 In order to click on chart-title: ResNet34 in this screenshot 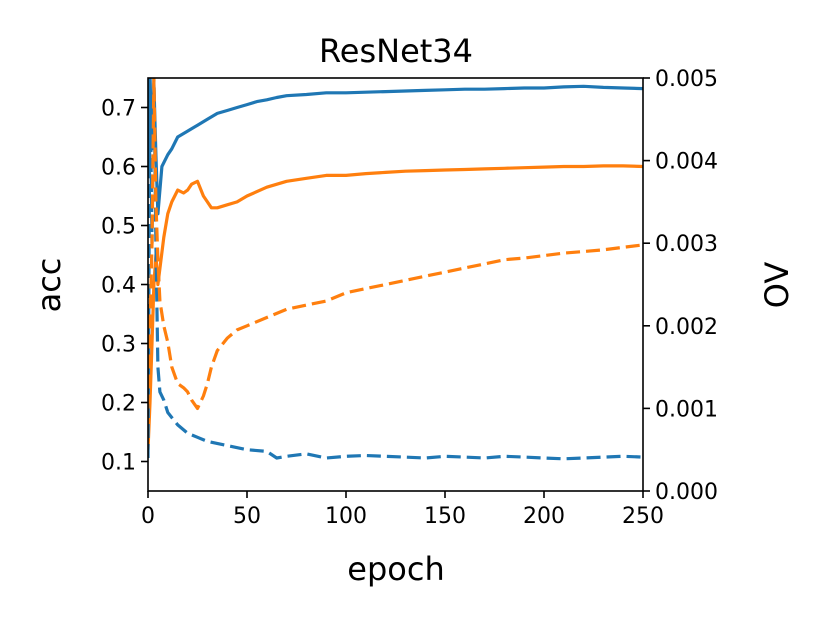, I will do `click(396, 51)`.